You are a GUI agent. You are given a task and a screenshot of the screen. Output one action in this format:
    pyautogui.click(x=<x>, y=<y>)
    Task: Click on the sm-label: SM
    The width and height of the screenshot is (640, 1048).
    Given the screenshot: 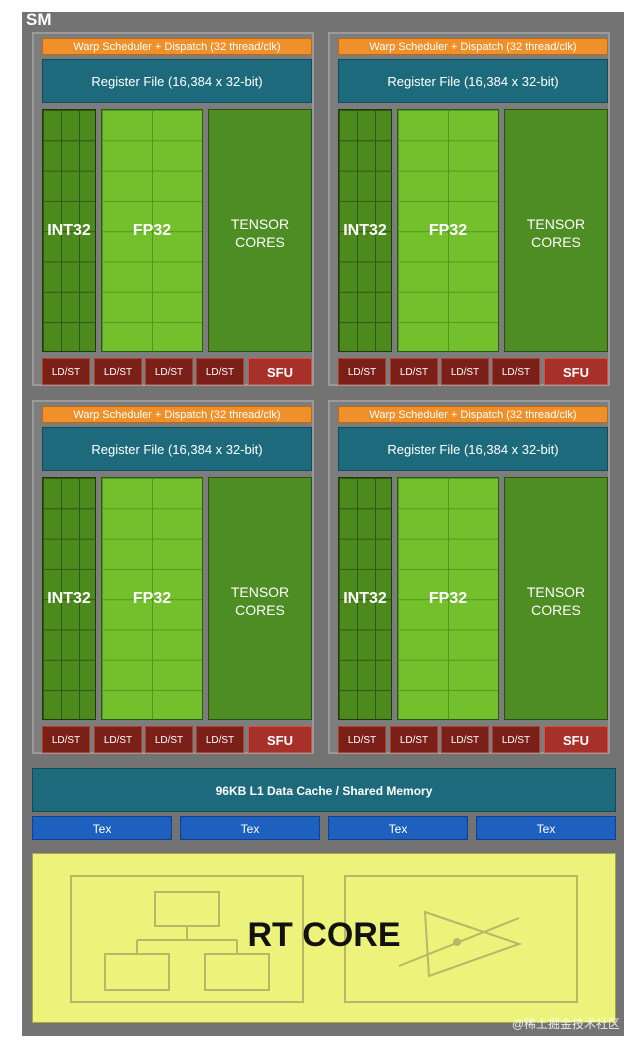 What is the action you would take?
    pyautogui.click(x=39, y=19)
    